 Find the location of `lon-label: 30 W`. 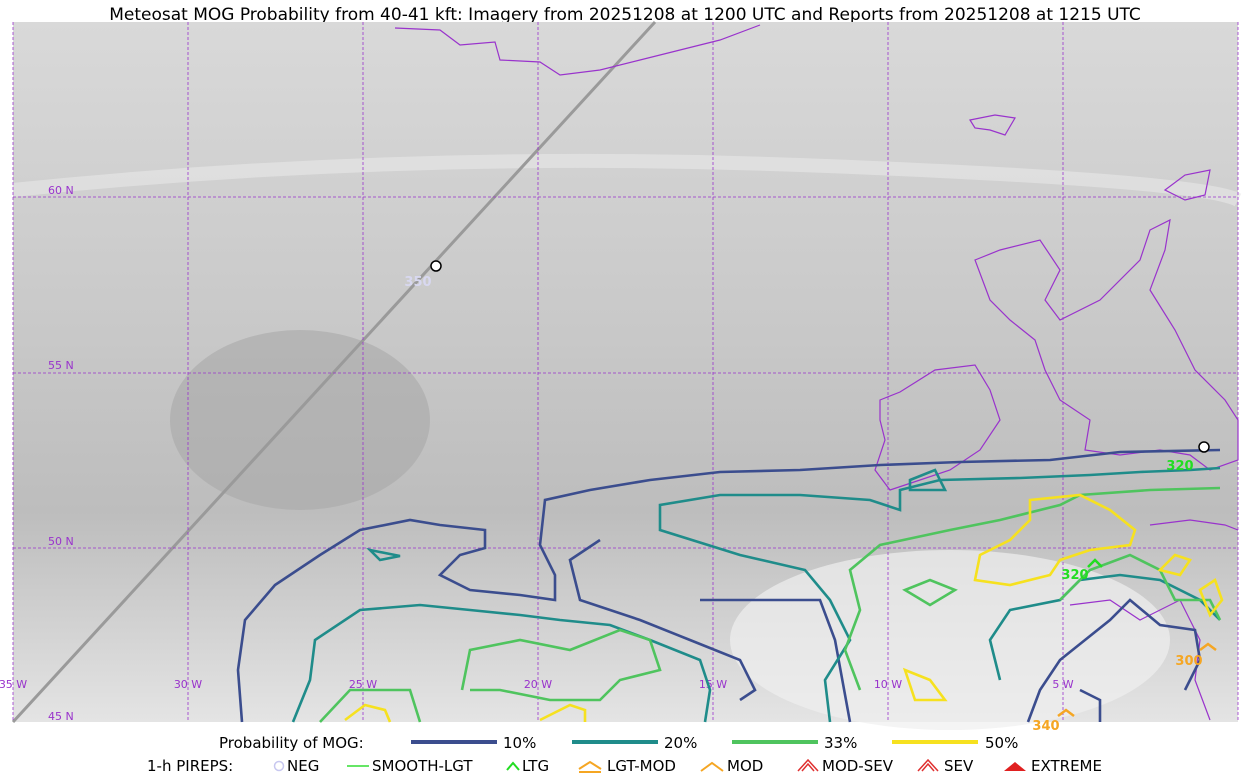

lon-label: 30 W is located at coordinates (188, 684).